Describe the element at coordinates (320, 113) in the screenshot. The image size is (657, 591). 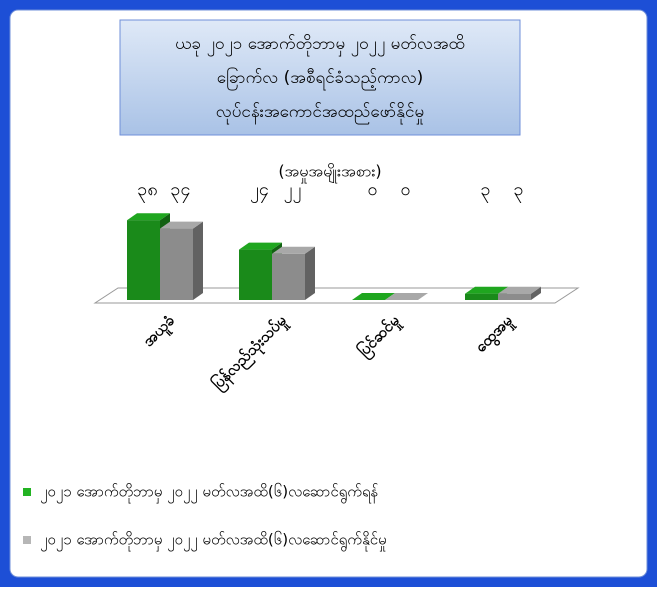
I see `chart-title: လုပ်ငန်းအကောင်အထည်ဖော်နိုင်မှု` at that location.